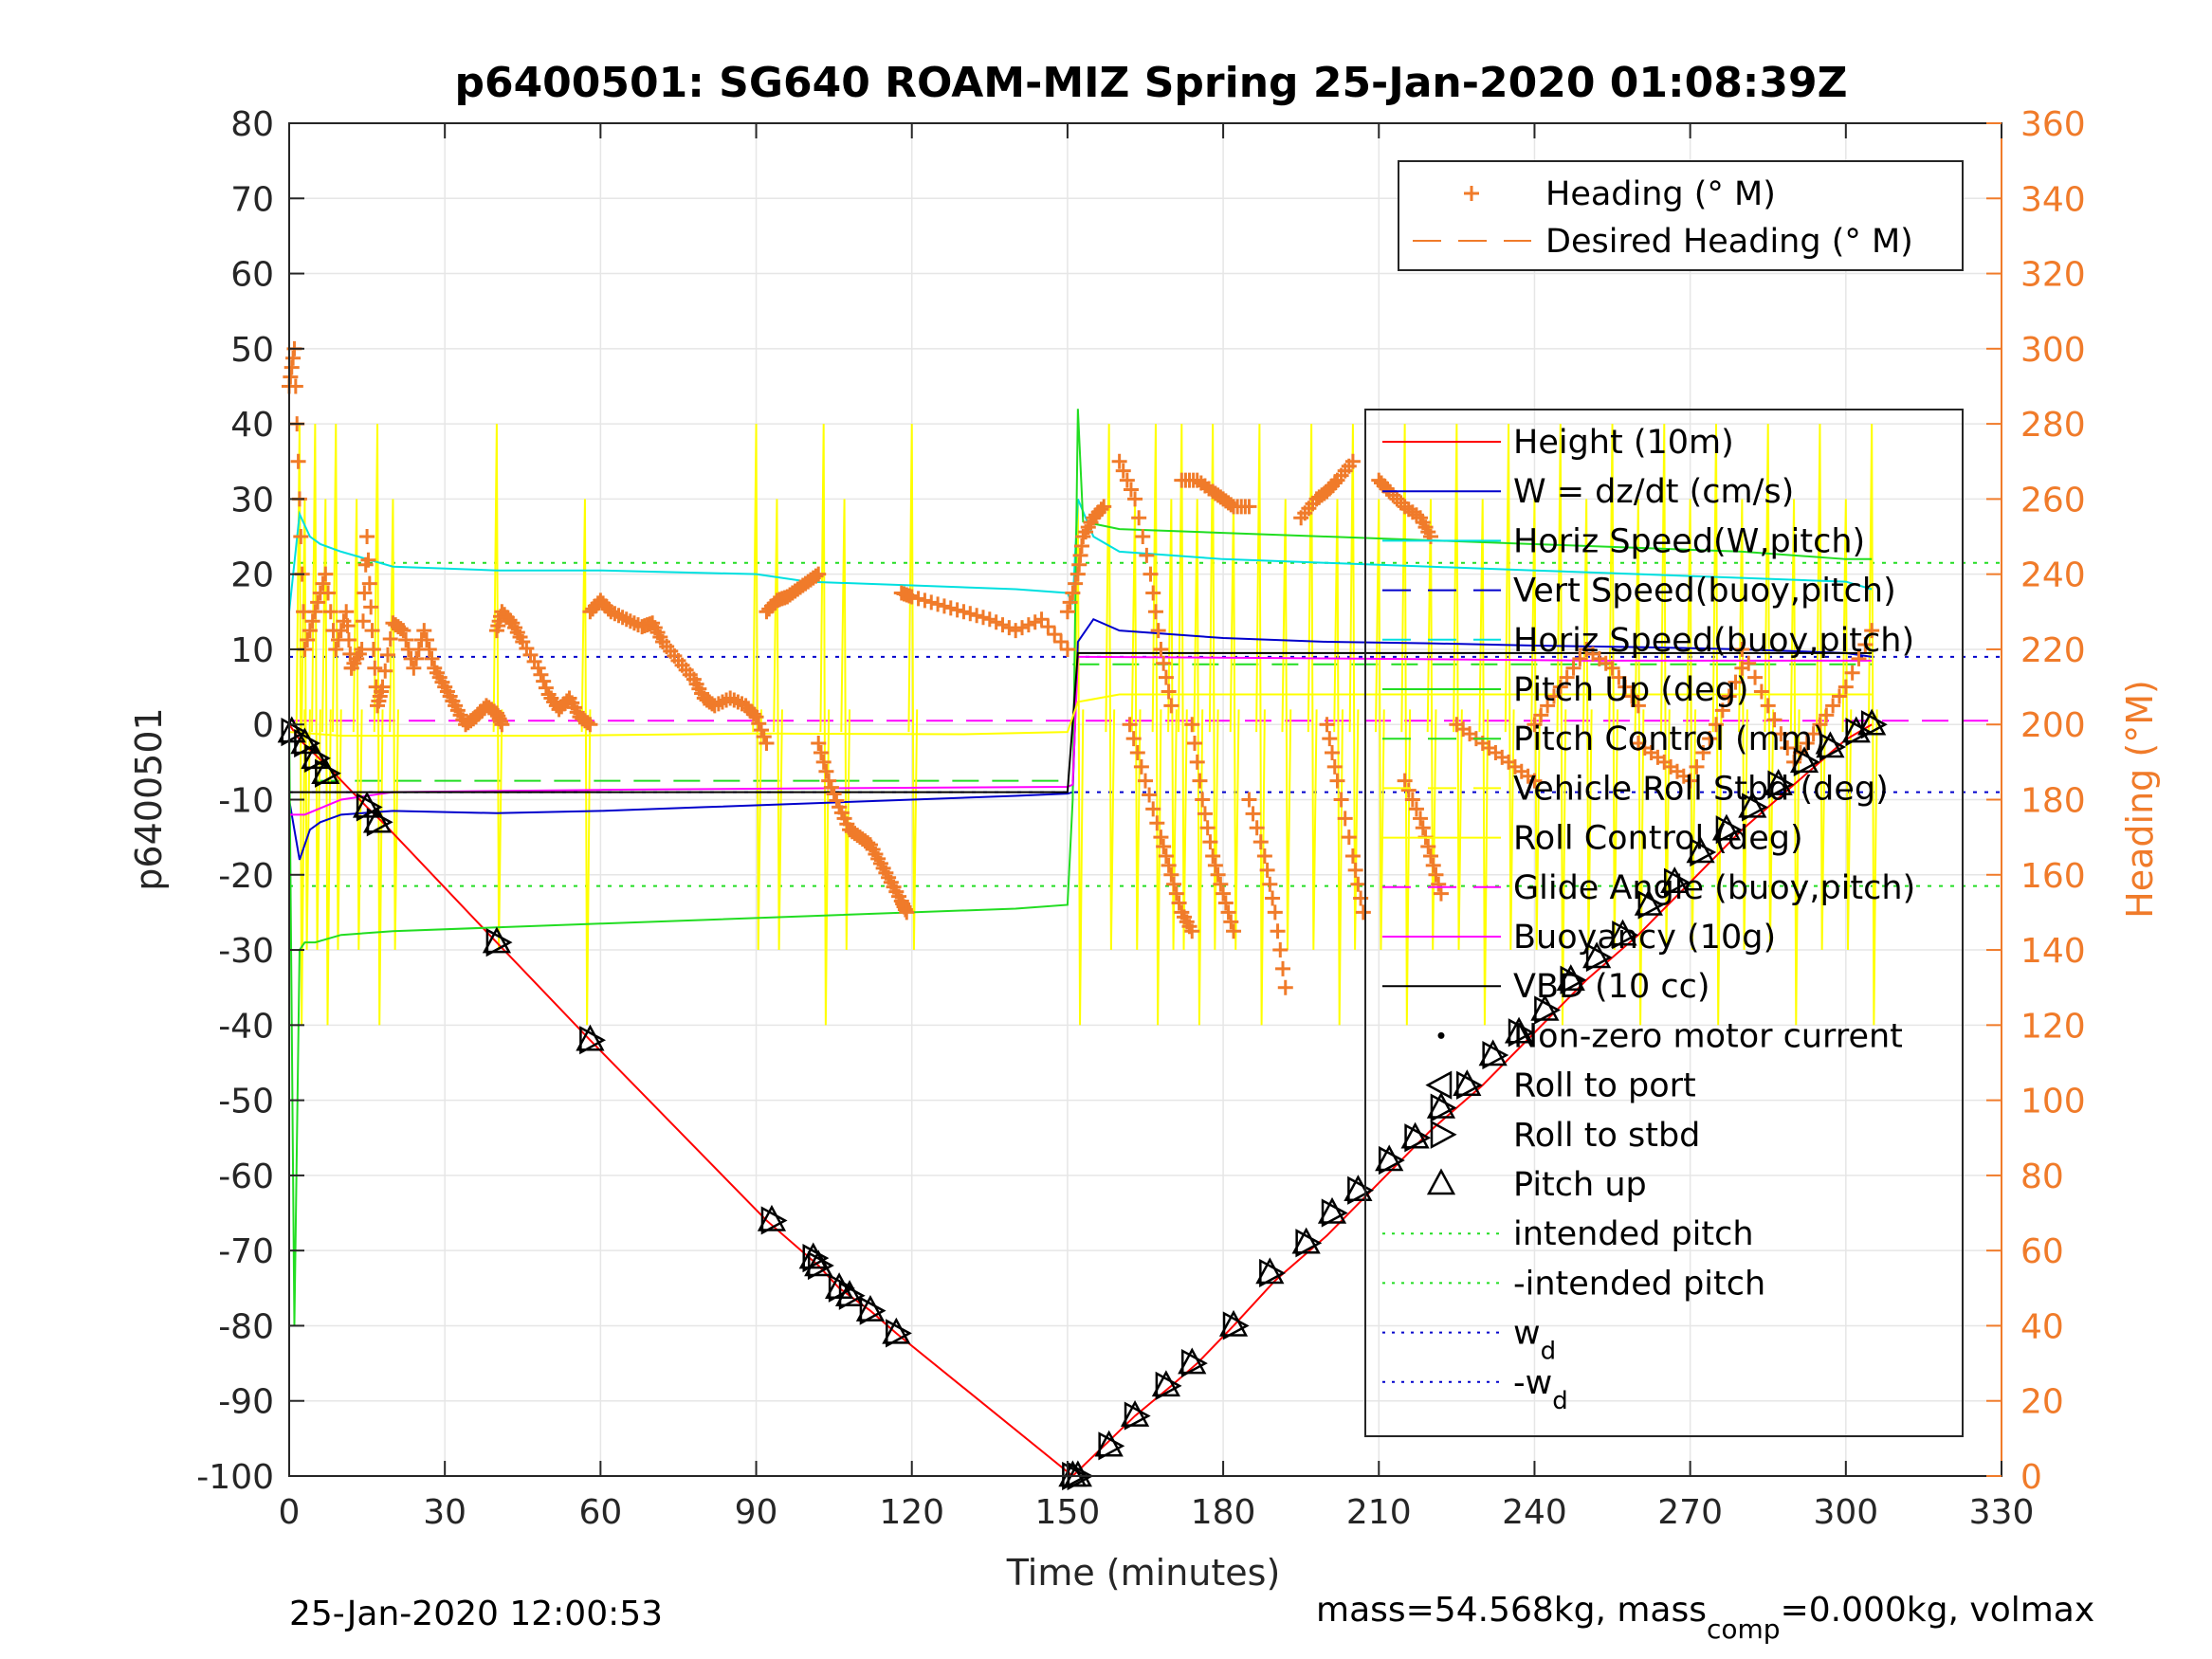 This screenshot has height=1659, width=2212. What do you see at coordinates (2053, 124) in the screenshot?
I see `y-right-tick-label: 360` at bounding box center [2053, 124].